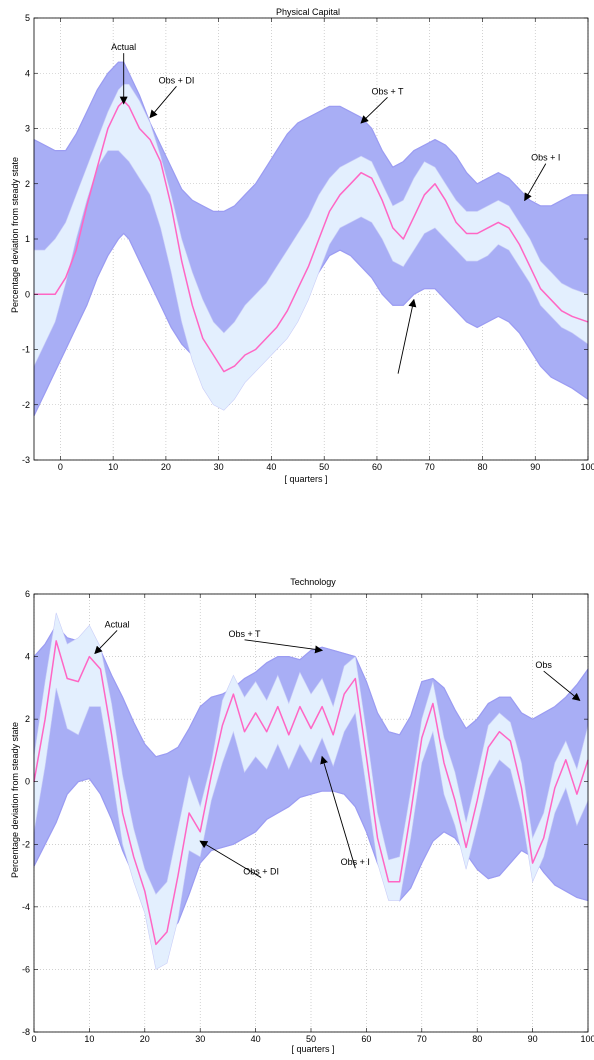 The image size is (594, 1060). Describe the element at coordinates (27, 594) in the screenshot. I see `y-tick-label: 6` at that location.